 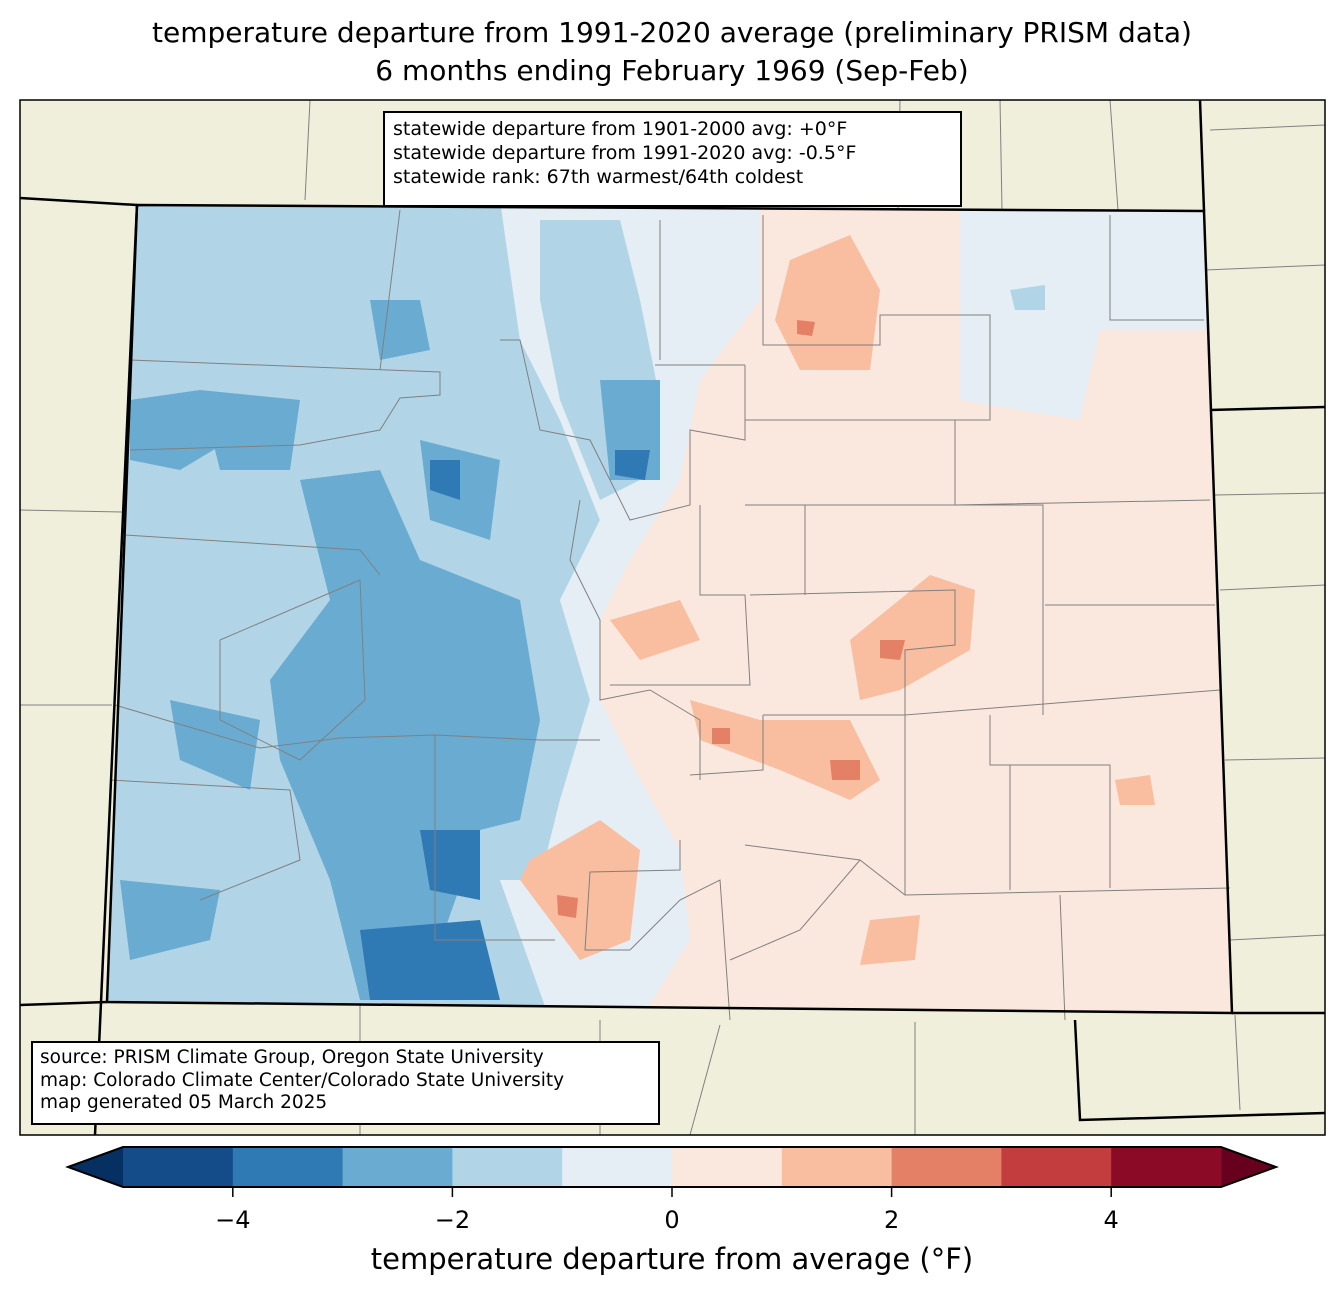 I want to click on colorbar-label: temperature departure from average (°F), so click(x=672, y=1259).